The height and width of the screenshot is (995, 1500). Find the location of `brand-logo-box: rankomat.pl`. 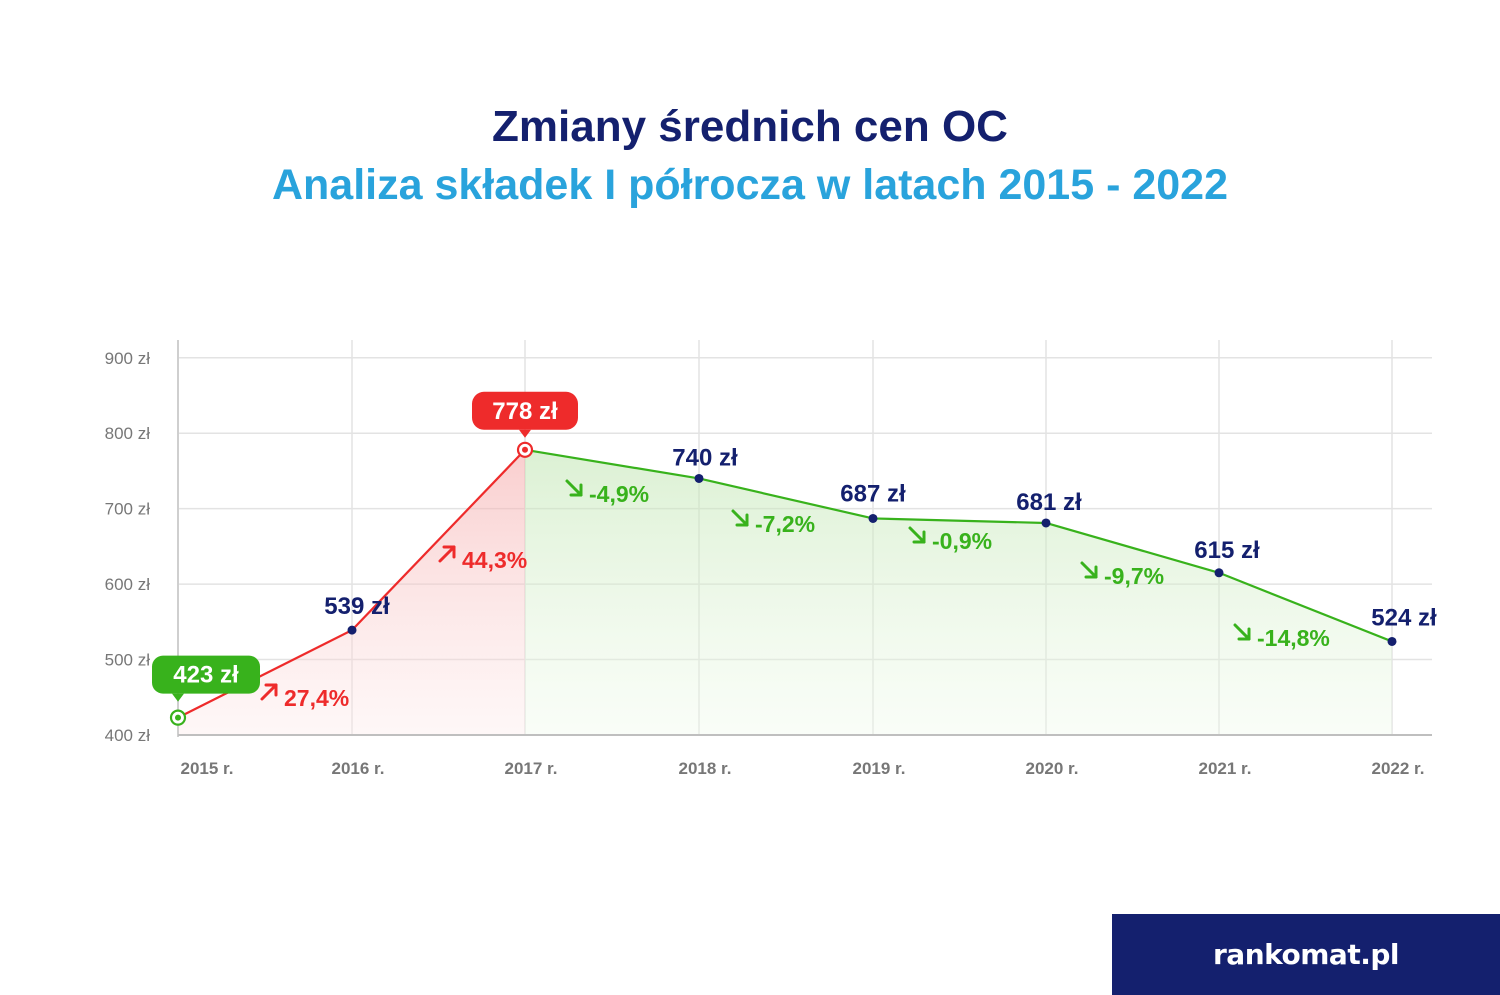

brand-logo-box: rankomat.pl is located at coordinates (1306, 954).